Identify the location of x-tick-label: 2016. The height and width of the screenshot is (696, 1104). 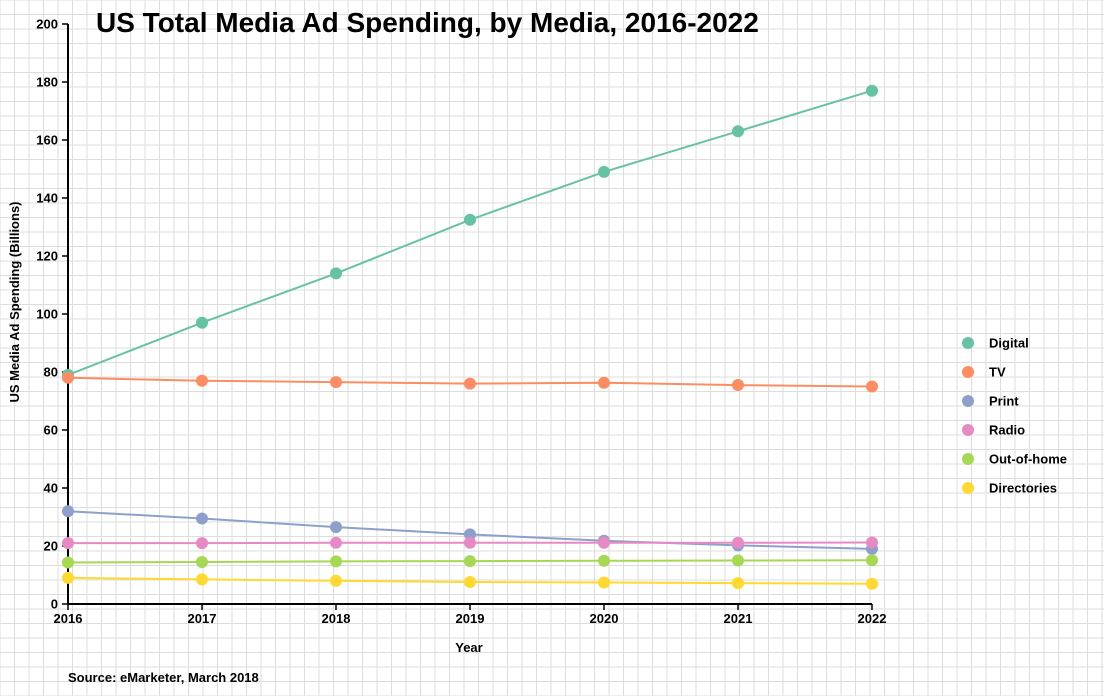
(68, 618).